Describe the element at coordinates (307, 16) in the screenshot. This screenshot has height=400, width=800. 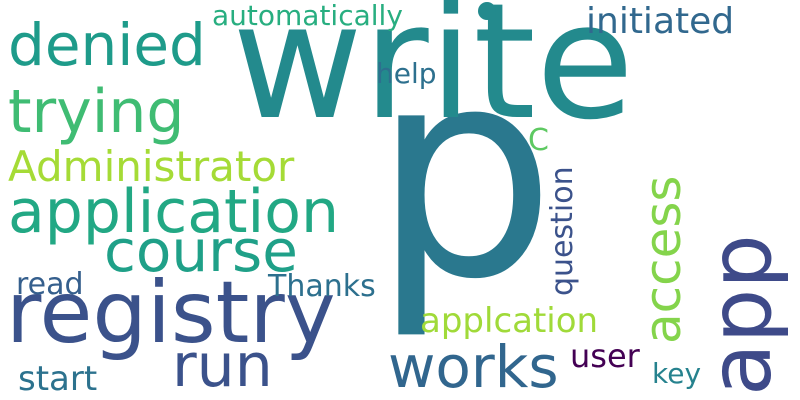
I see `word-automatically: automatically` at that location.